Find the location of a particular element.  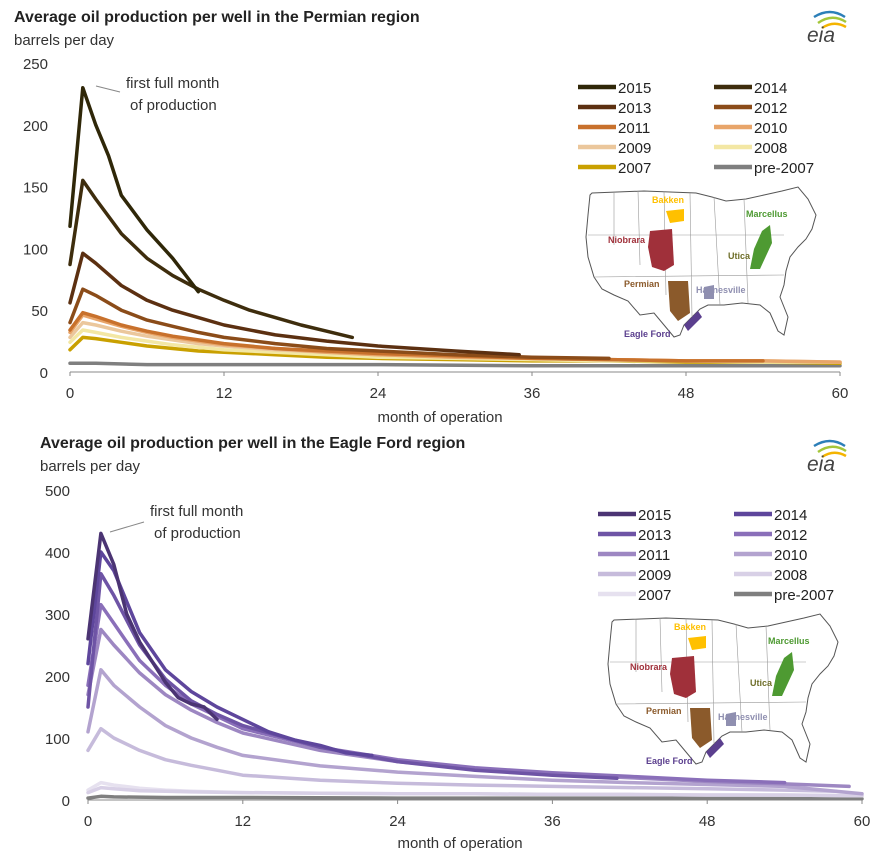

logo-arc-green is located at coordinates (832, 449).